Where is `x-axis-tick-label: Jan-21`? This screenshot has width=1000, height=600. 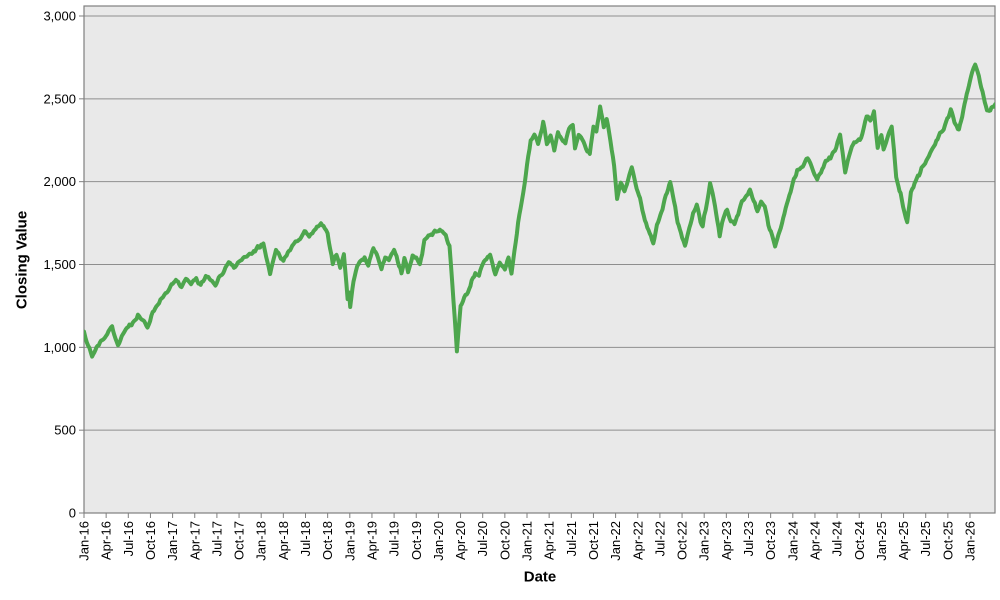 x-axis-tick-label: Jan-21 is located at coordinates (527, 541).